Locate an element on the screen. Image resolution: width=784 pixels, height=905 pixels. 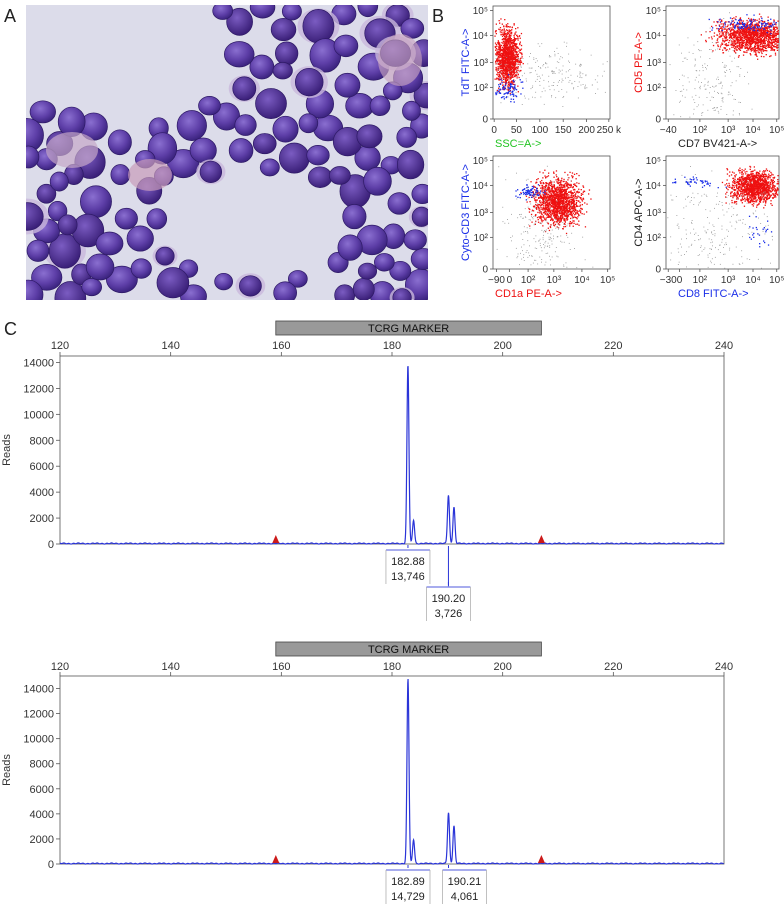
pink-cytoplasm-blob is located at coordinates (400, 60).